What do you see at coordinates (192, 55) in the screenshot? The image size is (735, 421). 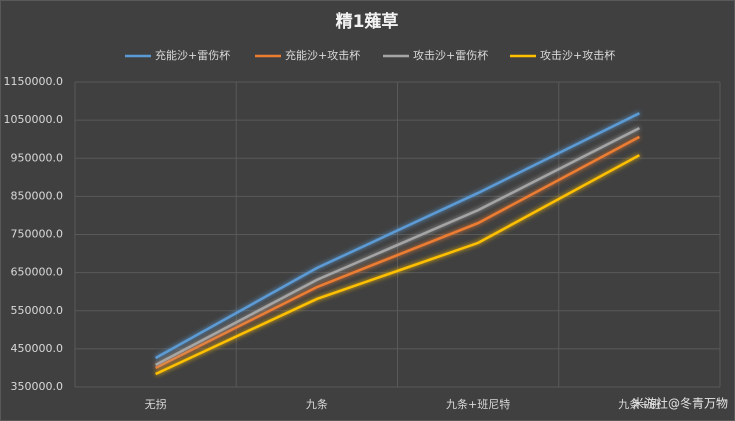 I see `legend-label: 充能沙+雷伤杯` at bounding box center [192, 55].